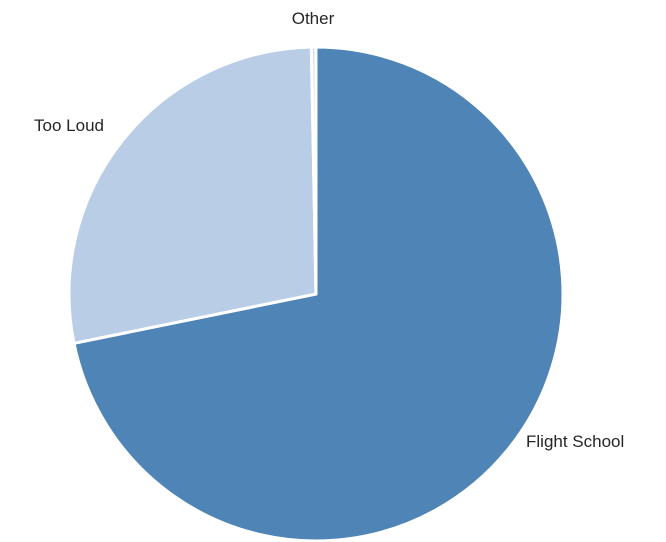 Image resolution: width=666 pixels, height=542 pixels. I want to click on pie-slice-other, so click(313, 170).